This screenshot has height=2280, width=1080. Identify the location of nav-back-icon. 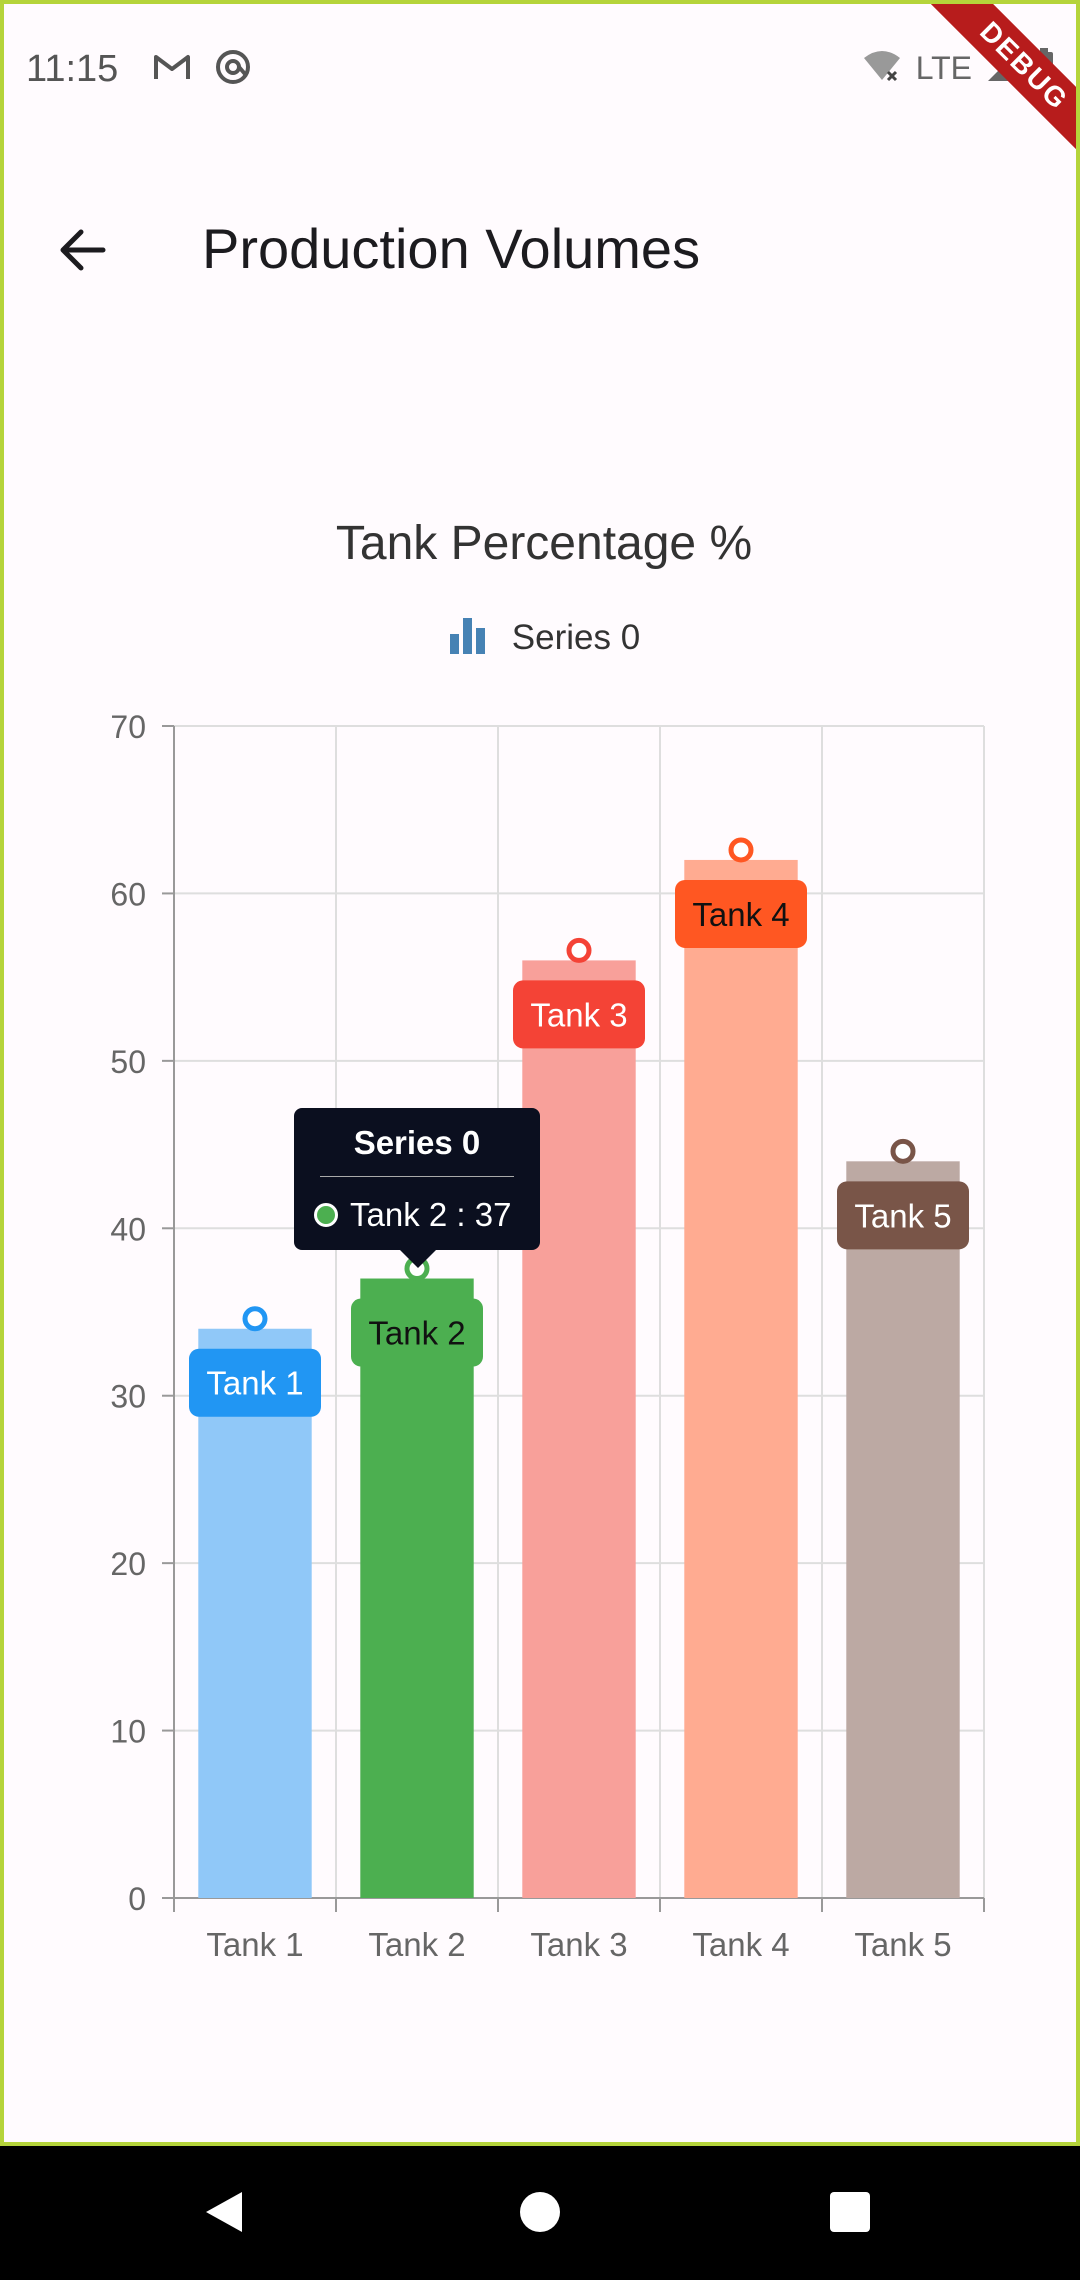
(224, 2214).